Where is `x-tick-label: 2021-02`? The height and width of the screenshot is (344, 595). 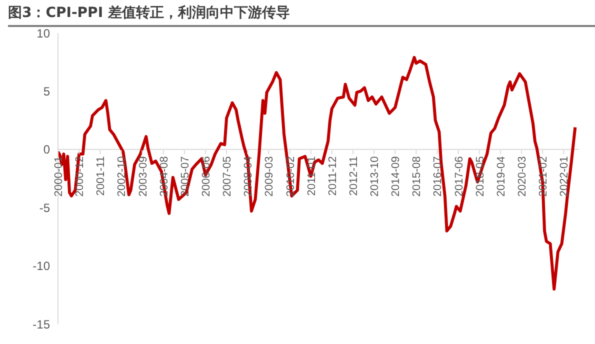 x-tick-label: 2021-02 is located at coordinates (544, 176).